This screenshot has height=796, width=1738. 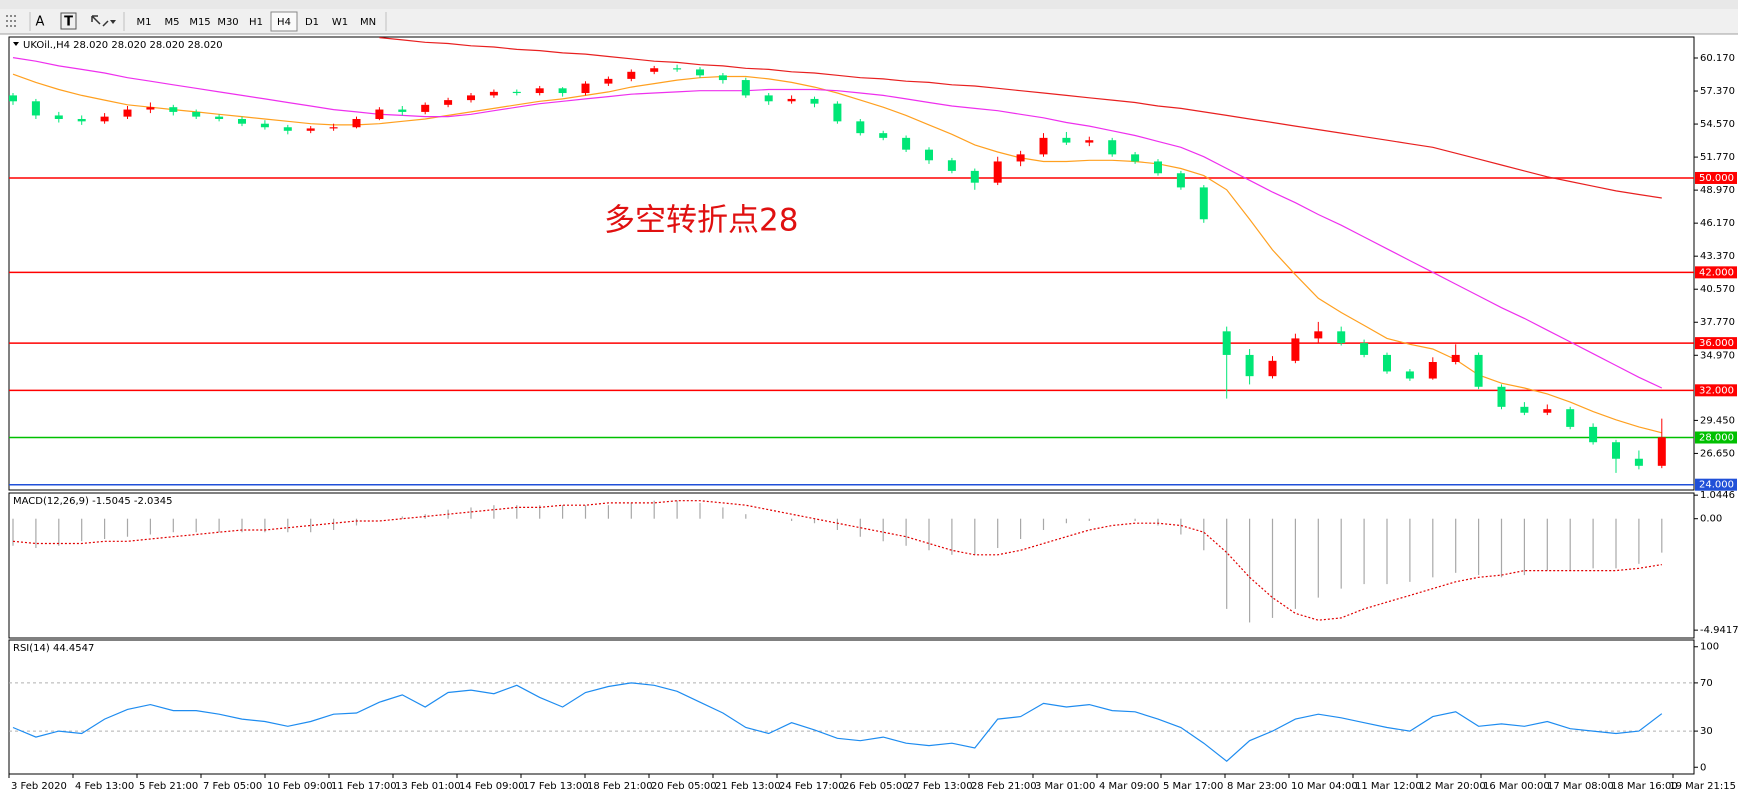 What do you see at coordinates (1129, 786) in the screenshot?
I see `x-tick-label: 4 Mar 09:00` at bounding box center [1129, 786].